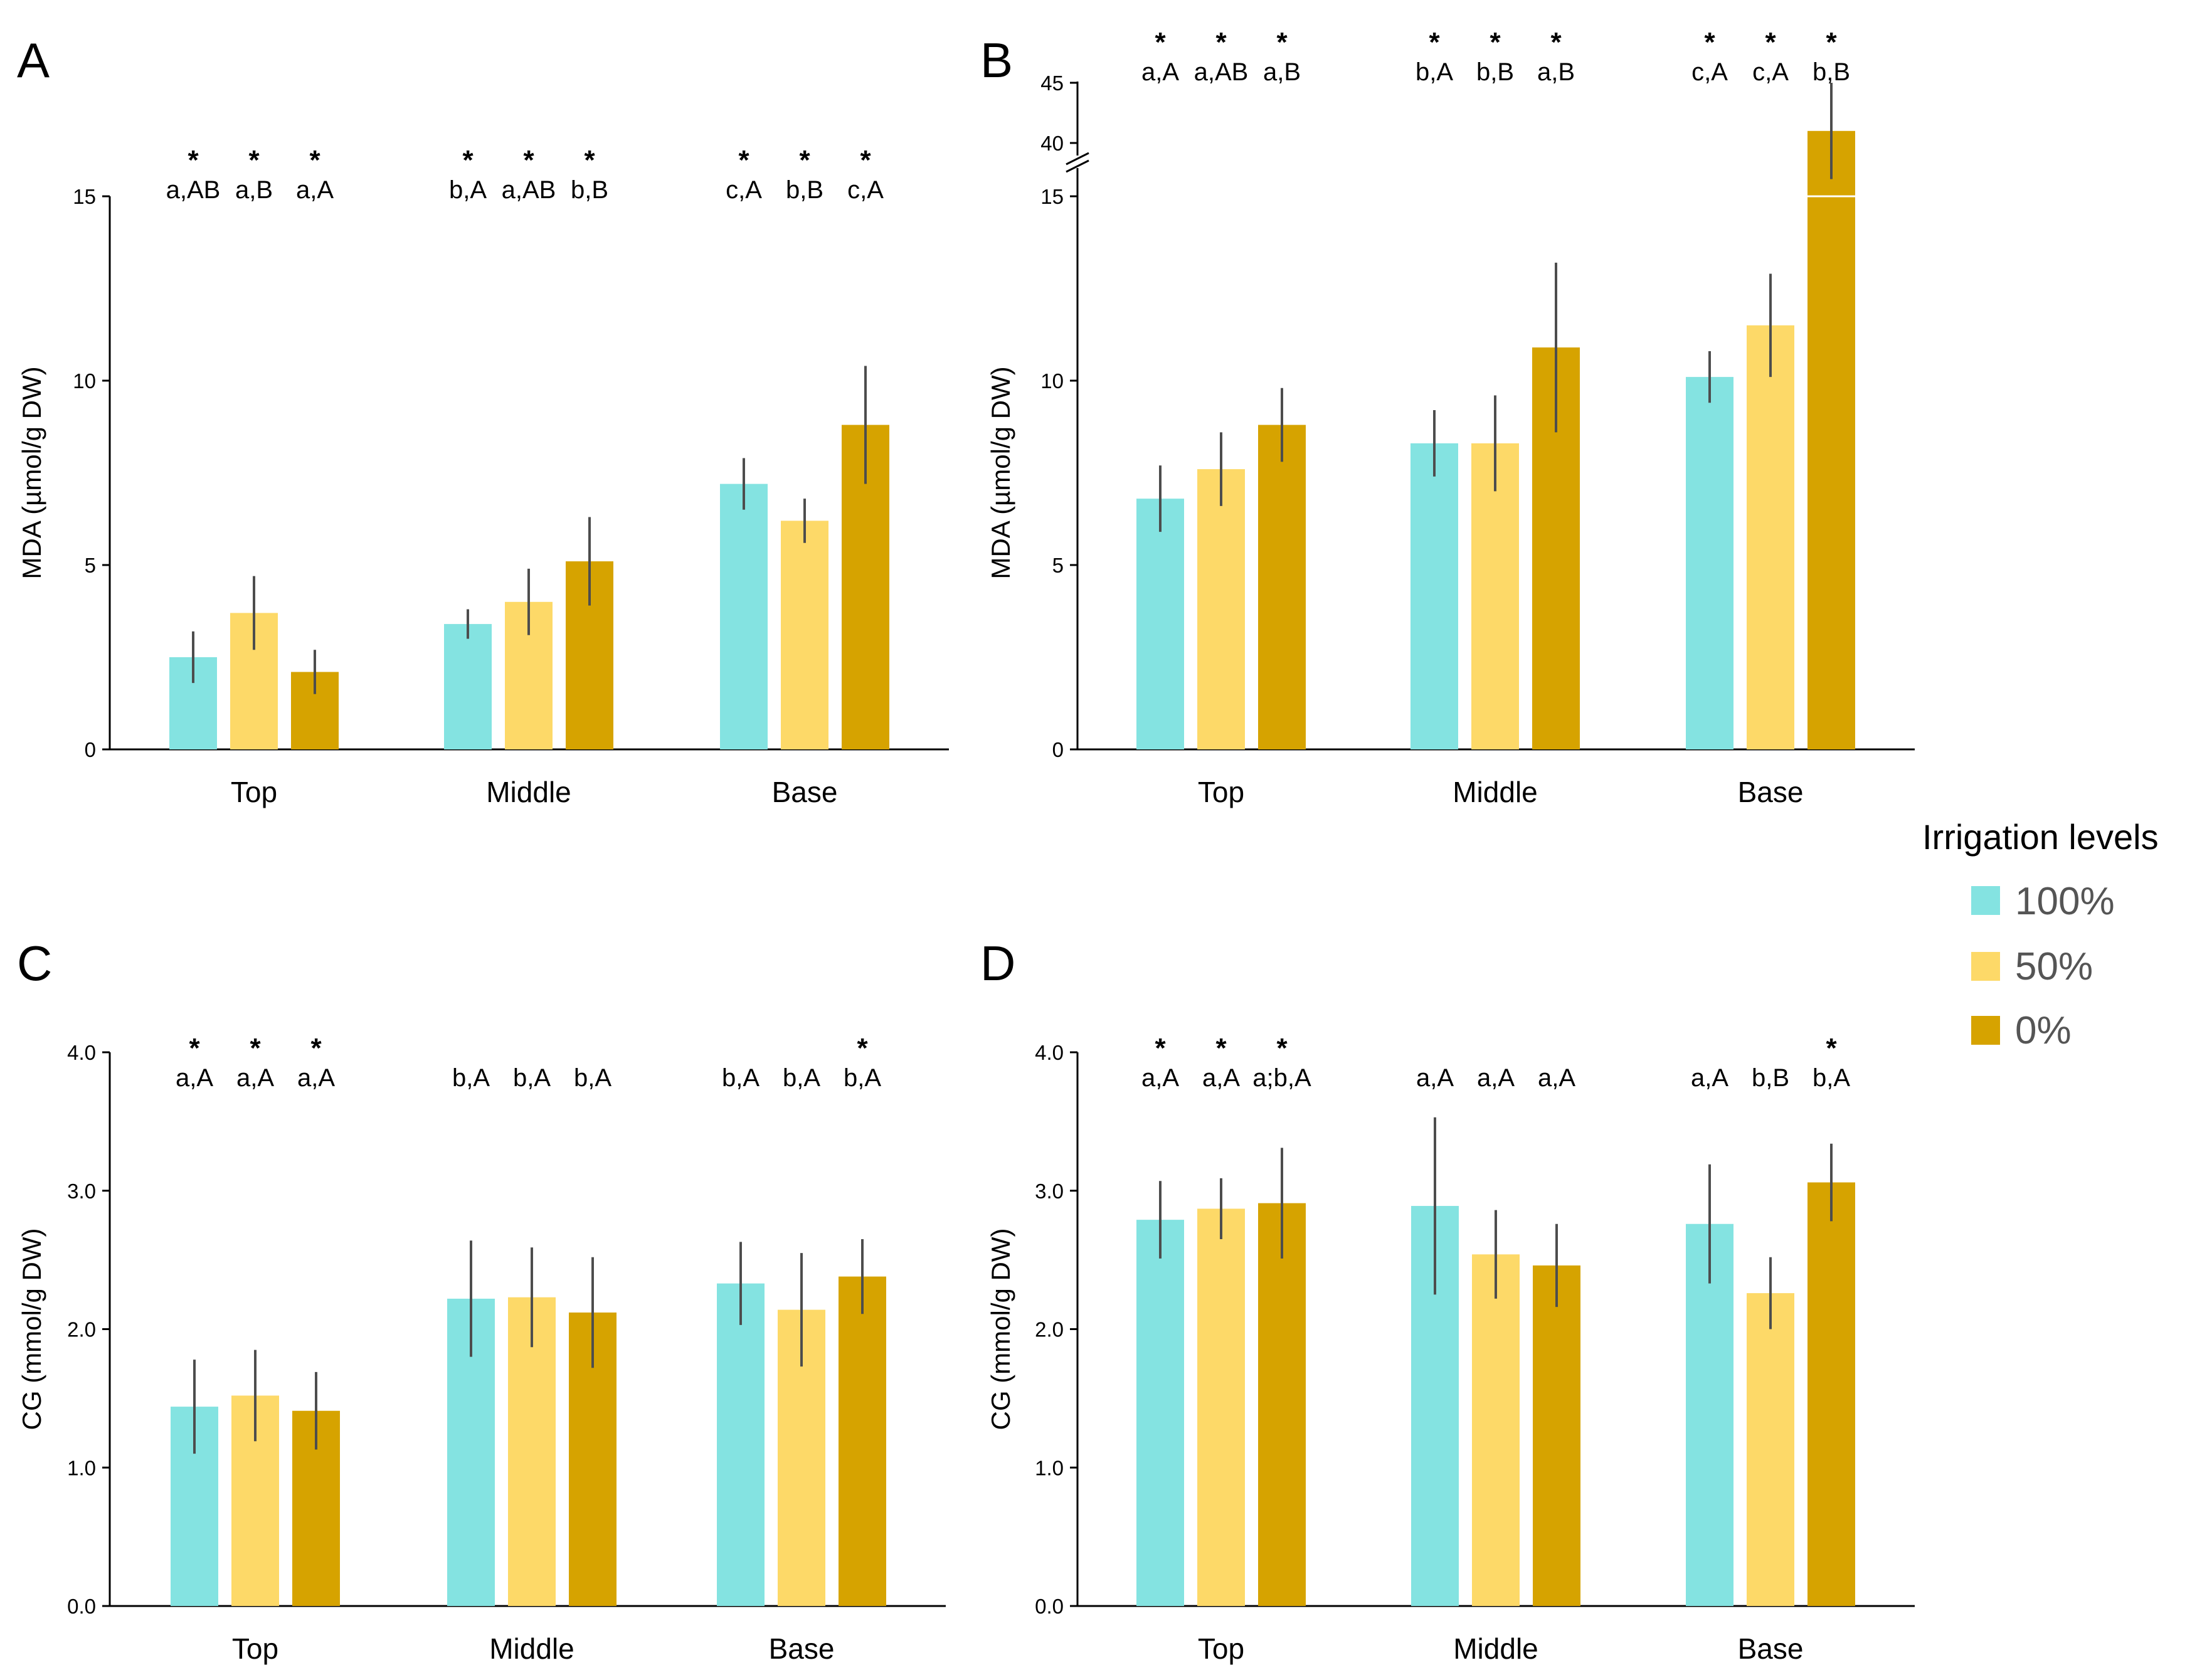 The height and width of the screenshot is (1680, 2207). I want to click on legend-title: Irrigation levels, so click(2040, 837).